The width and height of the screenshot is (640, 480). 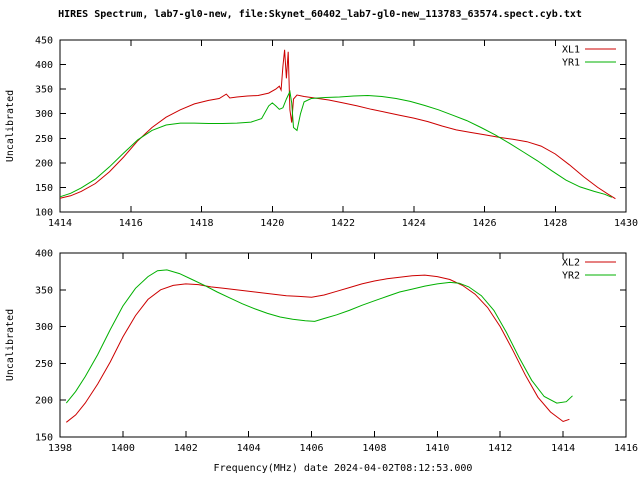 I want to click on x-tick-label: 1410, so click(x=437, y=448).